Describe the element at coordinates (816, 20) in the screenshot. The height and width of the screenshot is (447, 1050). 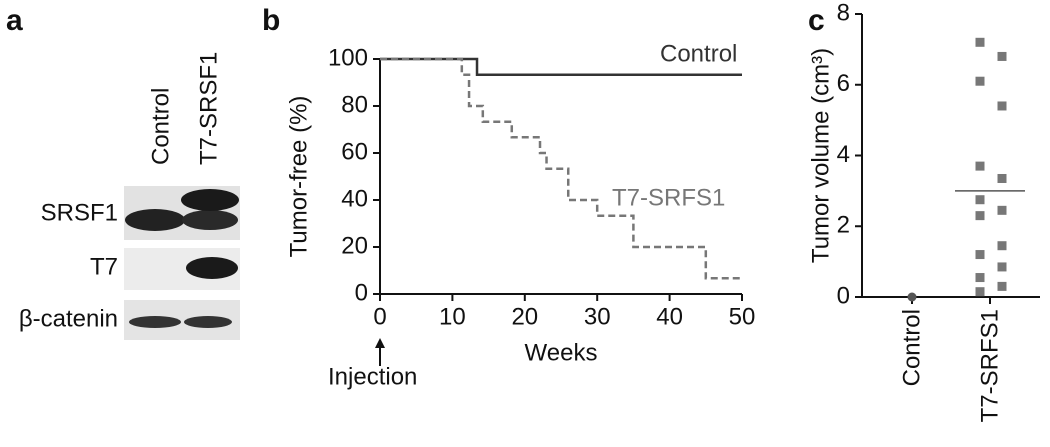
I see `panel-label: c` at that location.